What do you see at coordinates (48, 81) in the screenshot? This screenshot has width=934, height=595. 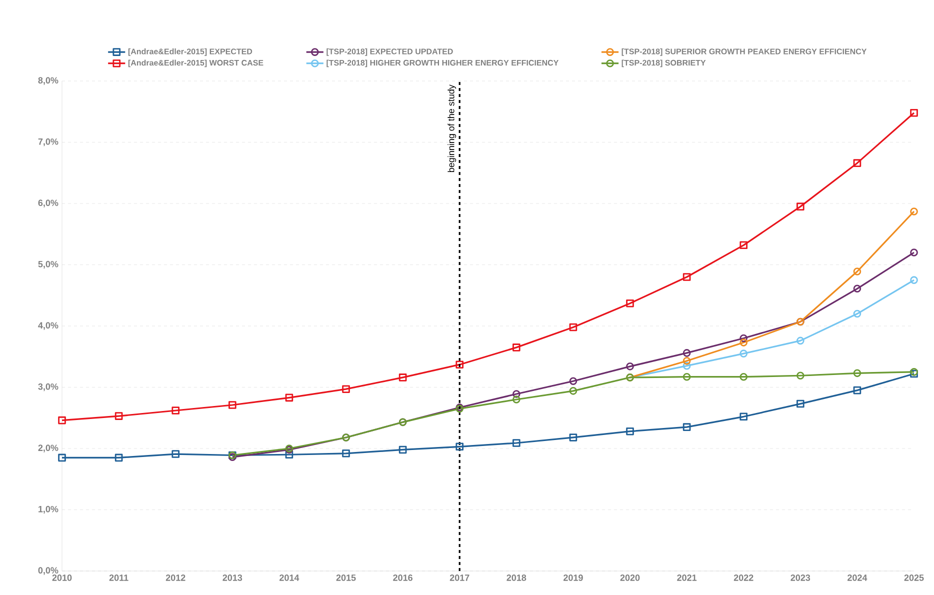 I see `y-tick-label: 8,0%` at bounding box center [48, 81].